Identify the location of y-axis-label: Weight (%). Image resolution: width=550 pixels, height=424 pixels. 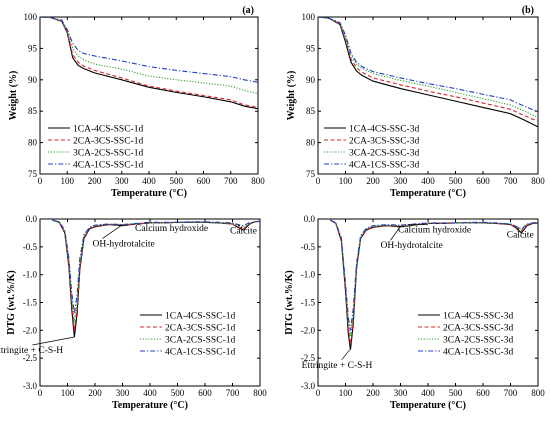
(291, 96).